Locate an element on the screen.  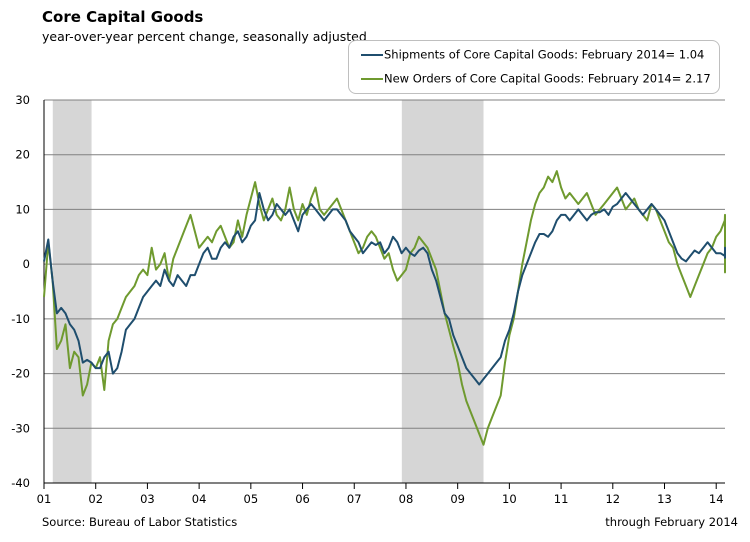
x-tick-label: 02 is located at coordinates (95, 499).